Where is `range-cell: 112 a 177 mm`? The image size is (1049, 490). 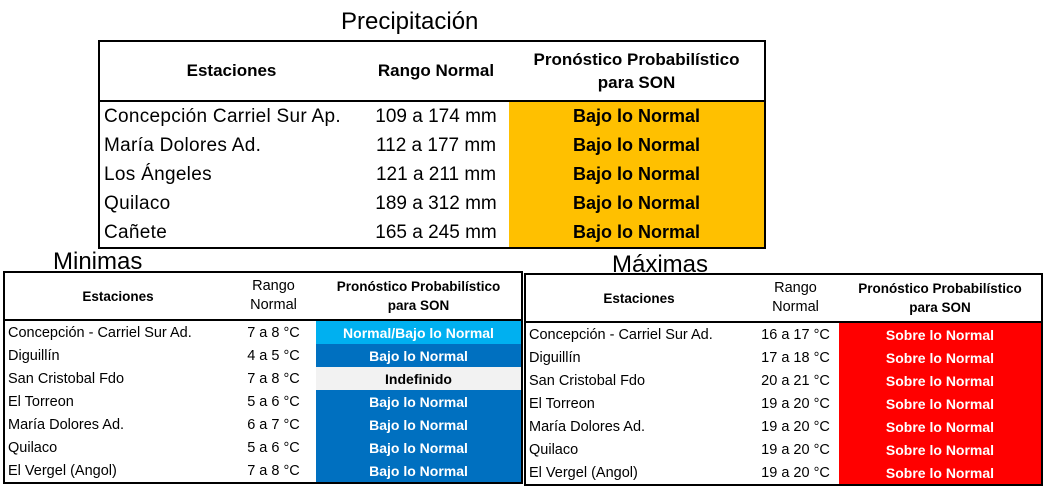 range-cell: 112 a 177 mm is located at coordinates (436, 145).